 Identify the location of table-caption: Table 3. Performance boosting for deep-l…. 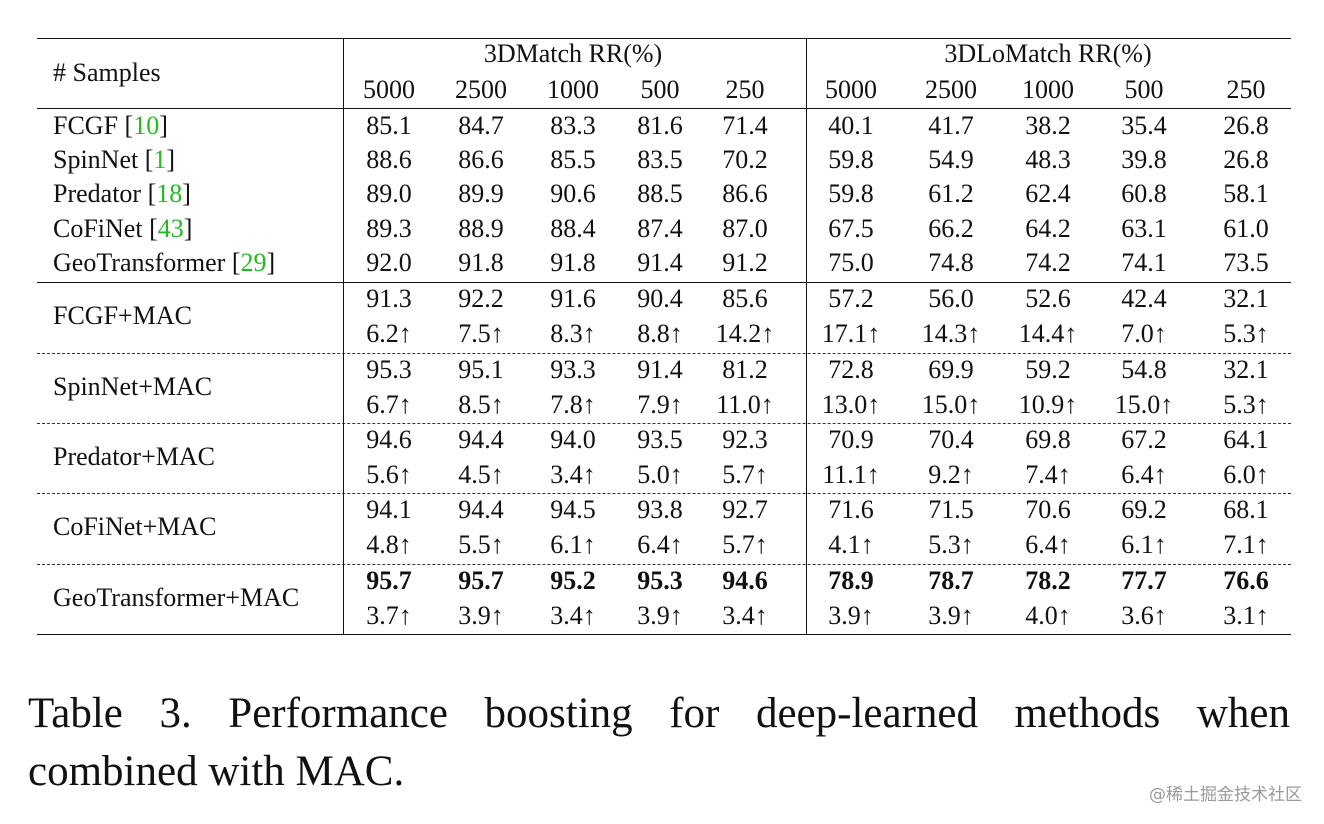
(659, 743).